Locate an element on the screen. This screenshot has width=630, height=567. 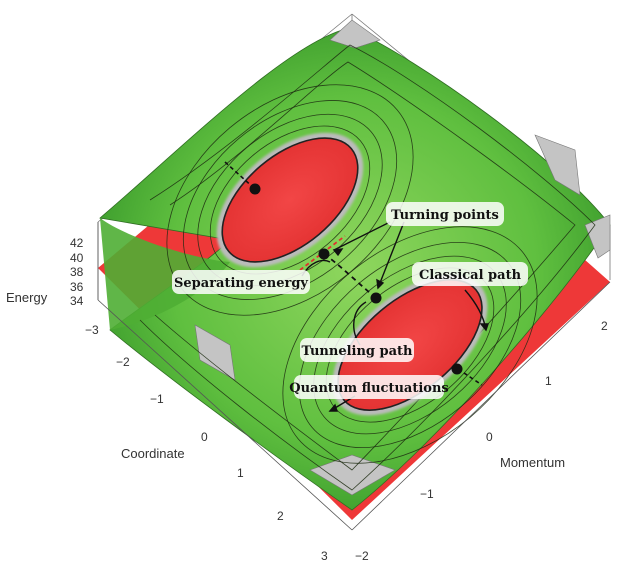
point-upper-left is located at coordinates (255, 189).